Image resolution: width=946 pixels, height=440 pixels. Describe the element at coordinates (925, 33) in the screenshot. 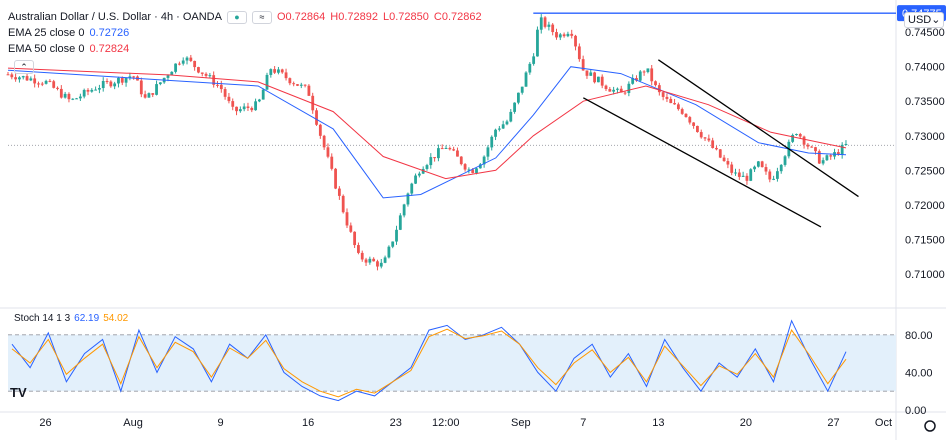

I see `y-tick-label: 0.74500` at that location.